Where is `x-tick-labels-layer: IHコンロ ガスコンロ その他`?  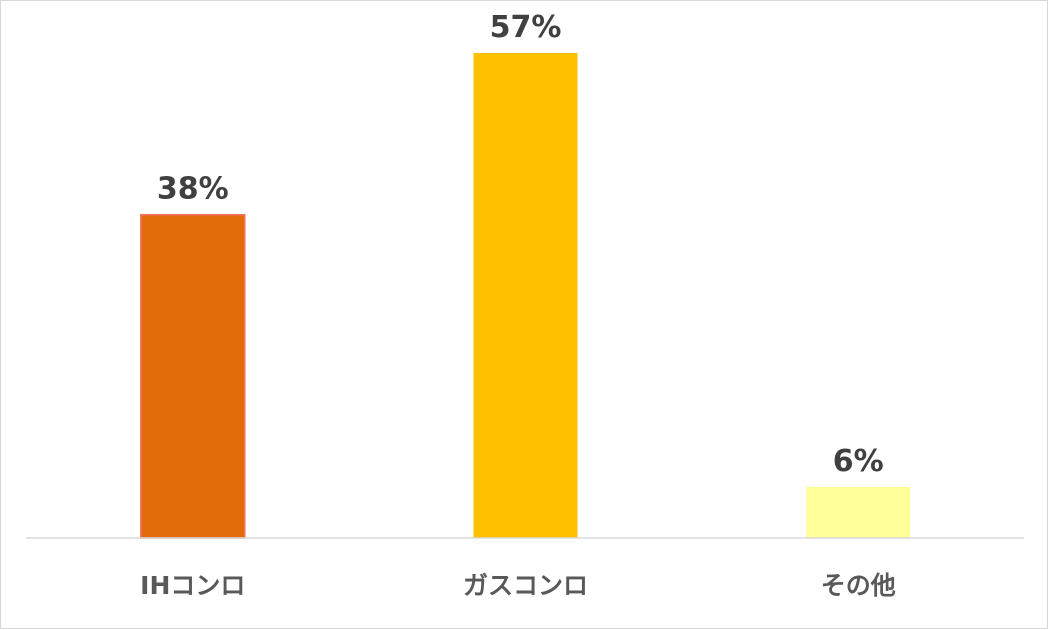 x-tick-labels-layer: IHコンロ ガスコンロ その他 is located at coordinates (518, 585).